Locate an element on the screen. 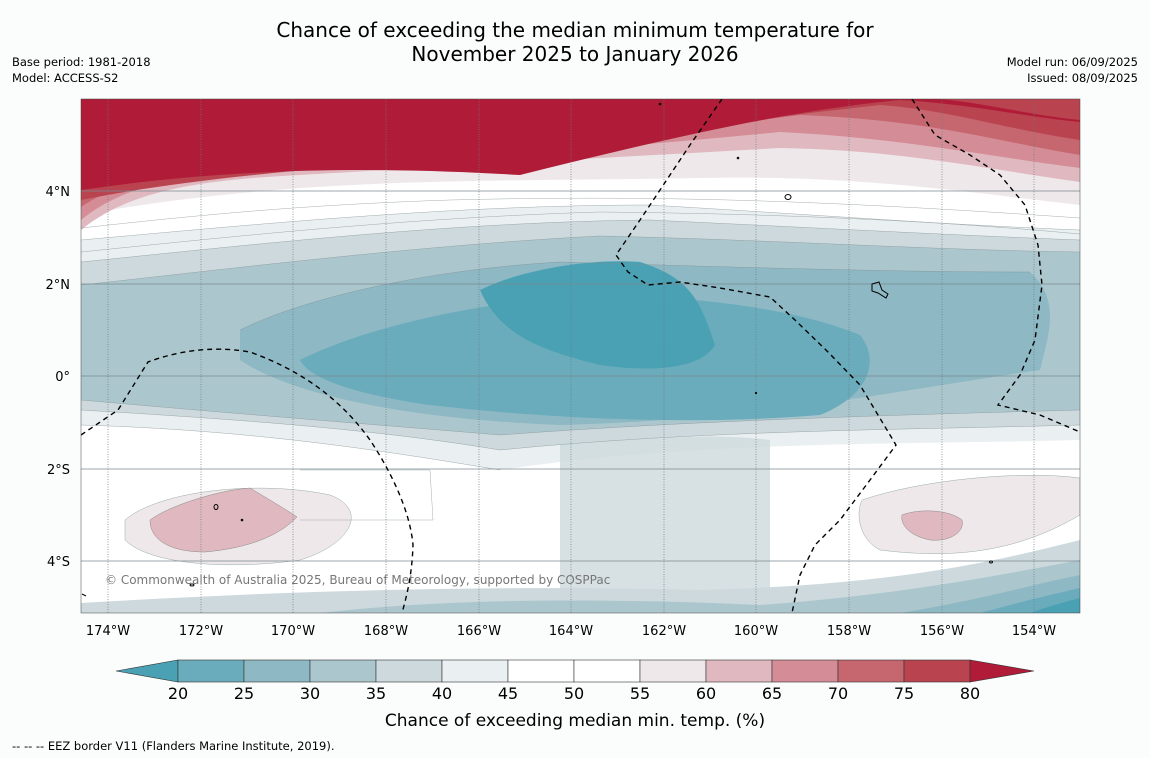 The width and height of the screenshot is (1150, 758). colorbar-tick-label: 35 is located at coordinates (376, 693).